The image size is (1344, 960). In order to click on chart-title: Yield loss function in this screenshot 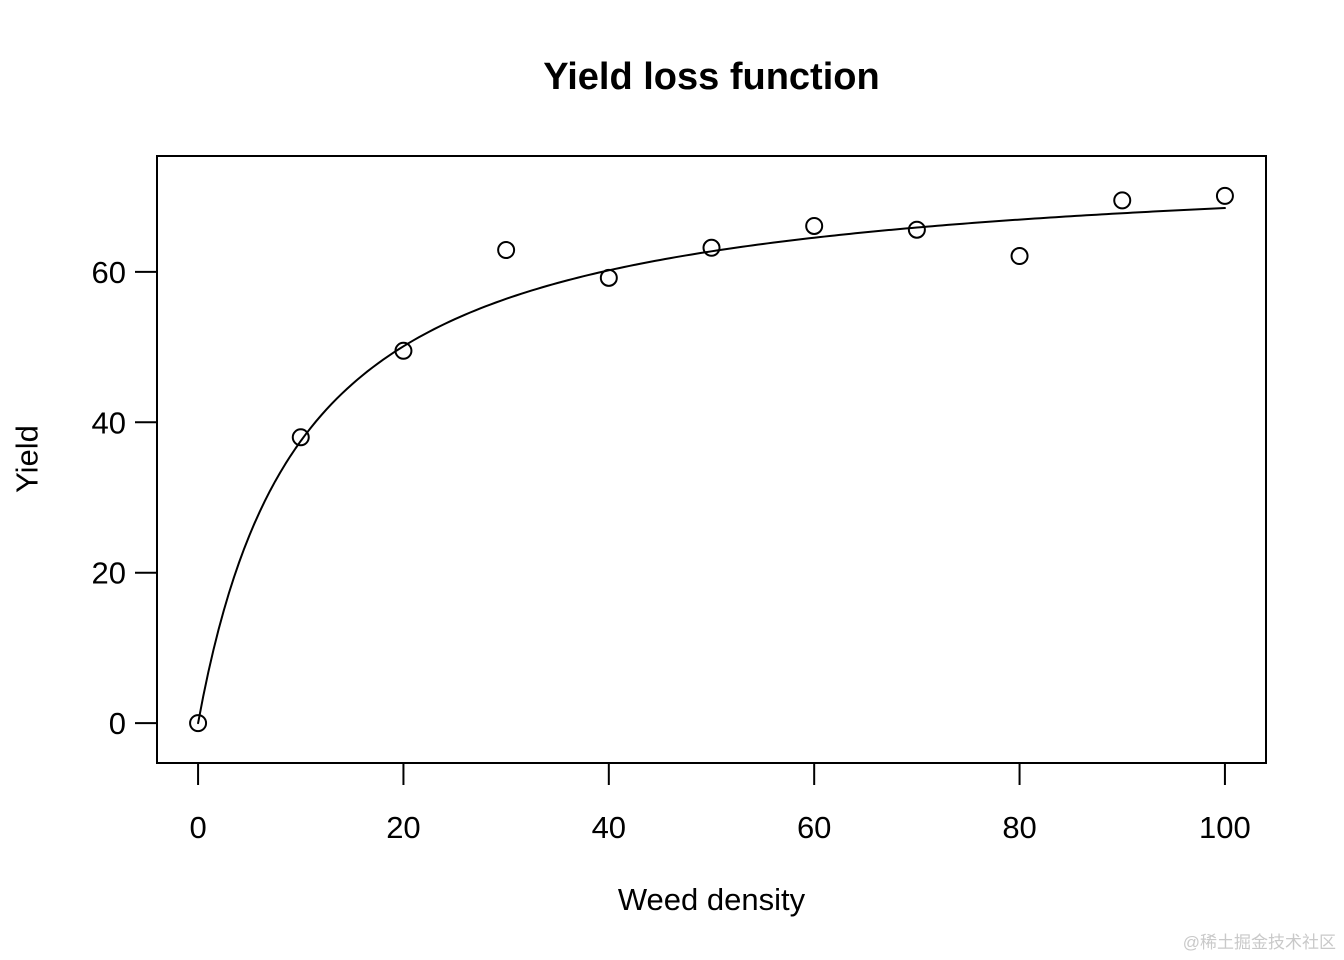, I will do `click(711, 77)`.